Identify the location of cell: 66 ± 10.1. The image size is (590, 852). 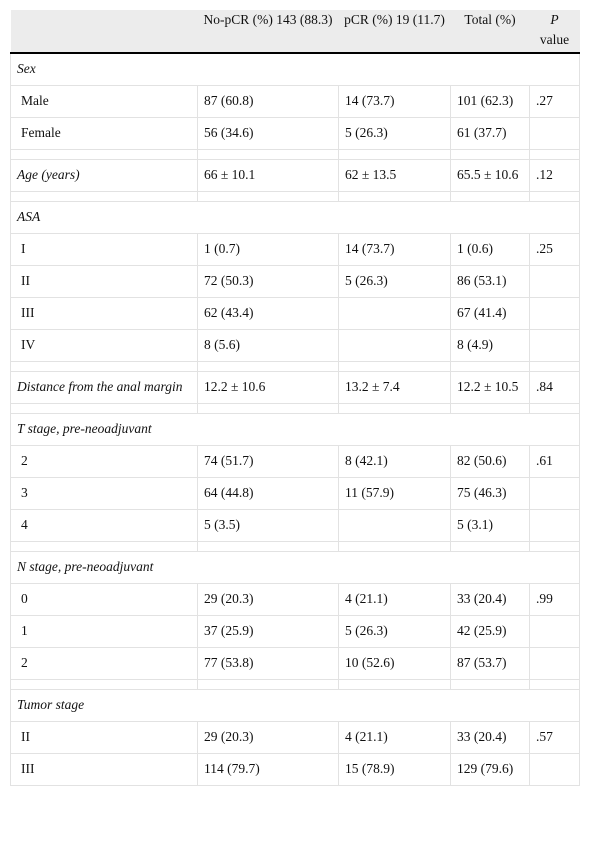
(268, 175).